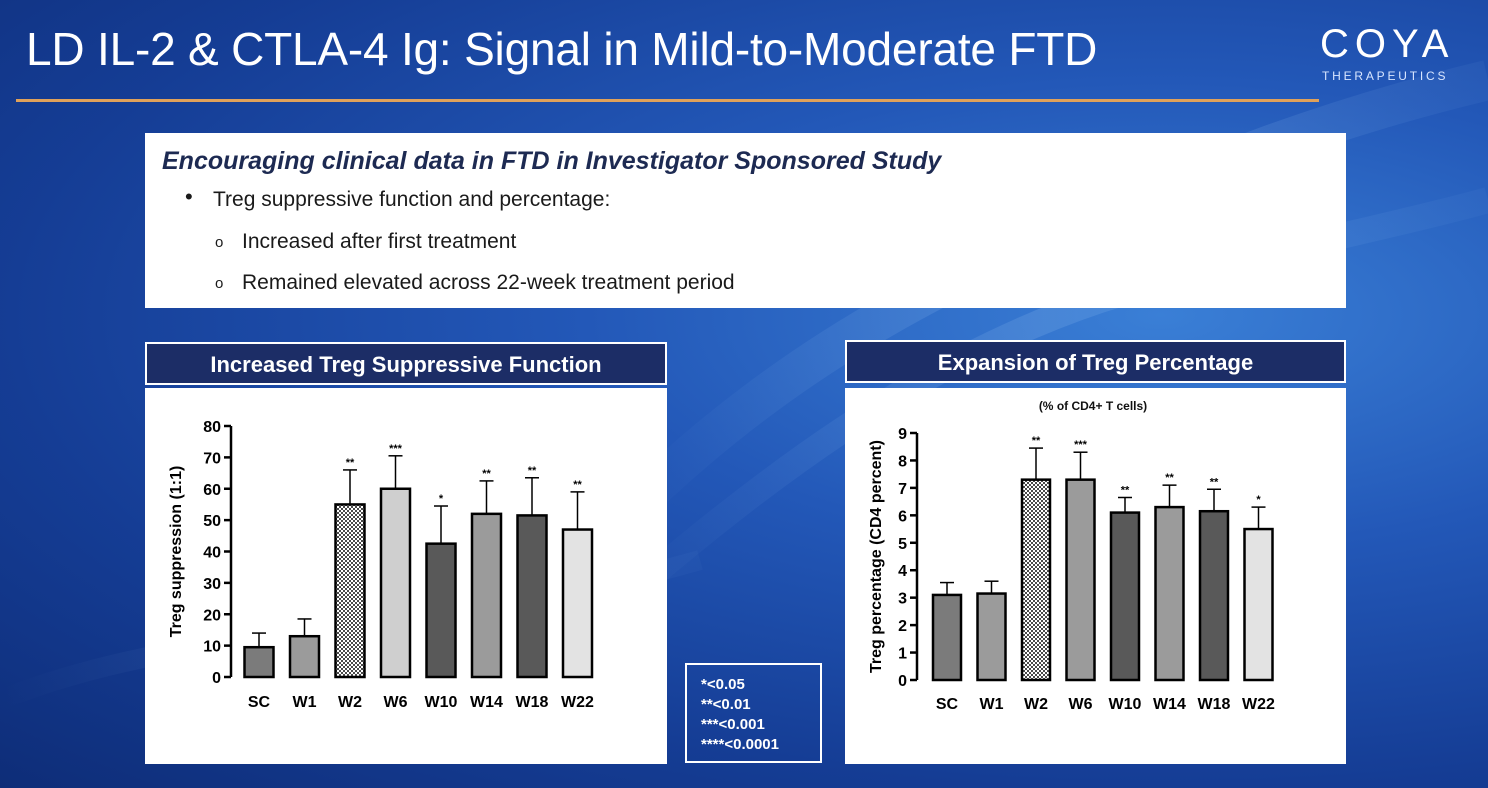 The width and height of the screenshot is (1488, 788). I want to click on y-tick-label: 80, so click(212, 427).